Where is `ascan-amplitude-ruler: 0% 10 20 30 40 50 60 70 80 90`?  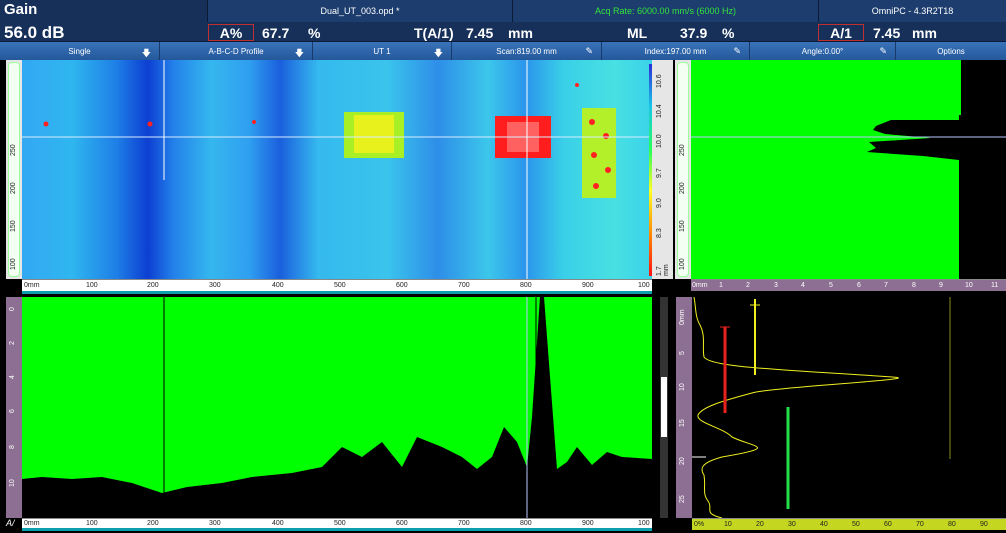 ascan-amplitude-ruler: 0% 10 20 30 40 50 60 70 80 90 is located at coordinates (849, 524).